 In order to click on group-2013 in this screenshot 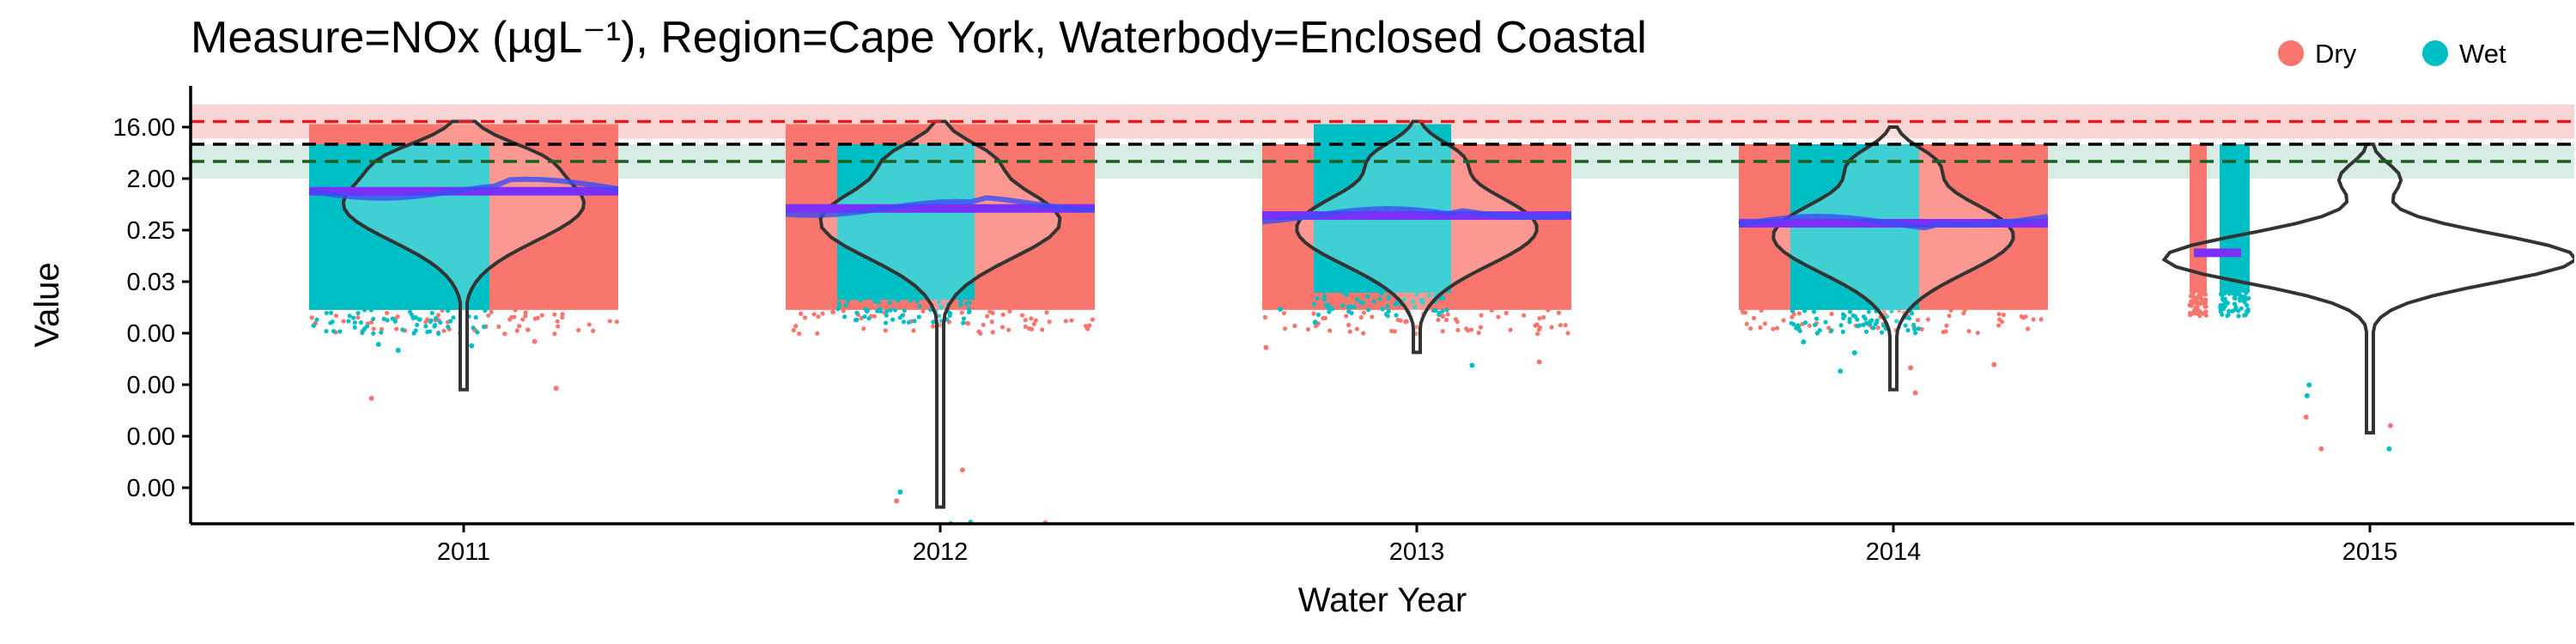, I will do `click(1416, 243)`.